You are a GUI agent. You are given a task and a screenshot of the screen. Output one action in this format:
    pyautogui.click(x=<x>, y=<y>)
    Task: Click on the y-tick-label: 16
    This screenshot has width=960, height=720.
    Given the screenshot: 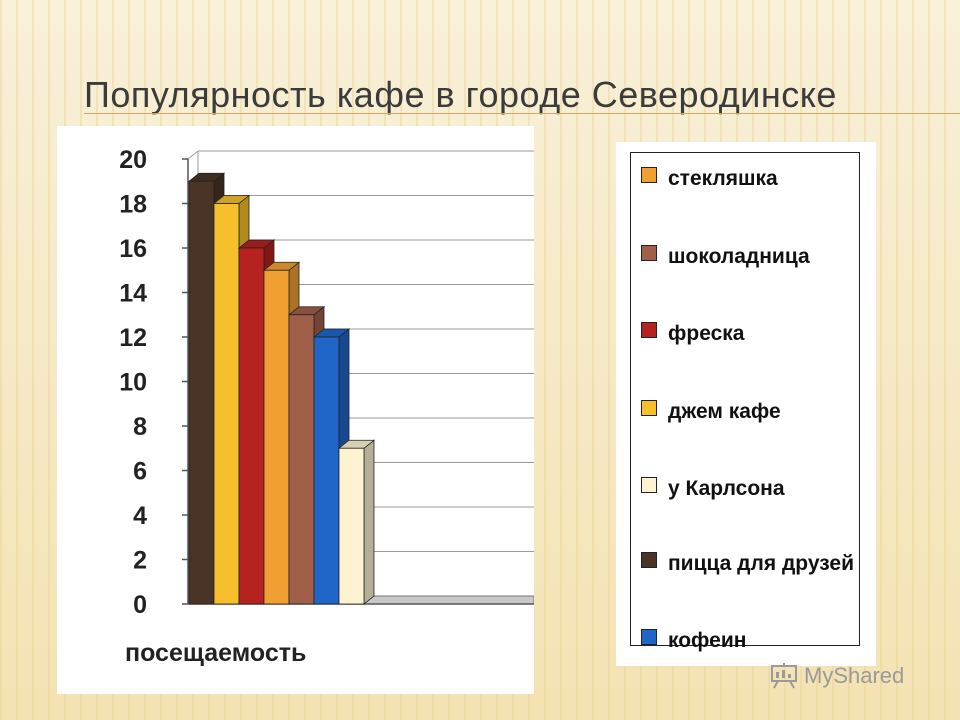 What is the action you would take?
    pyautogui.click(x=133, y=249)
    